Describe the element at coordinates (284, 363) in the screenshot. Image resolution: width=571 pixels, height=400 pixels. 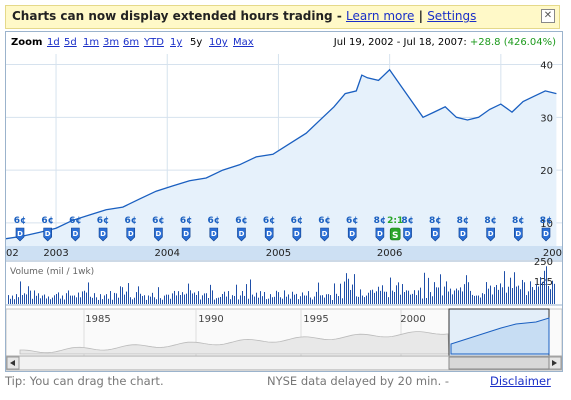
I see `overview-scrollbar` at that location.